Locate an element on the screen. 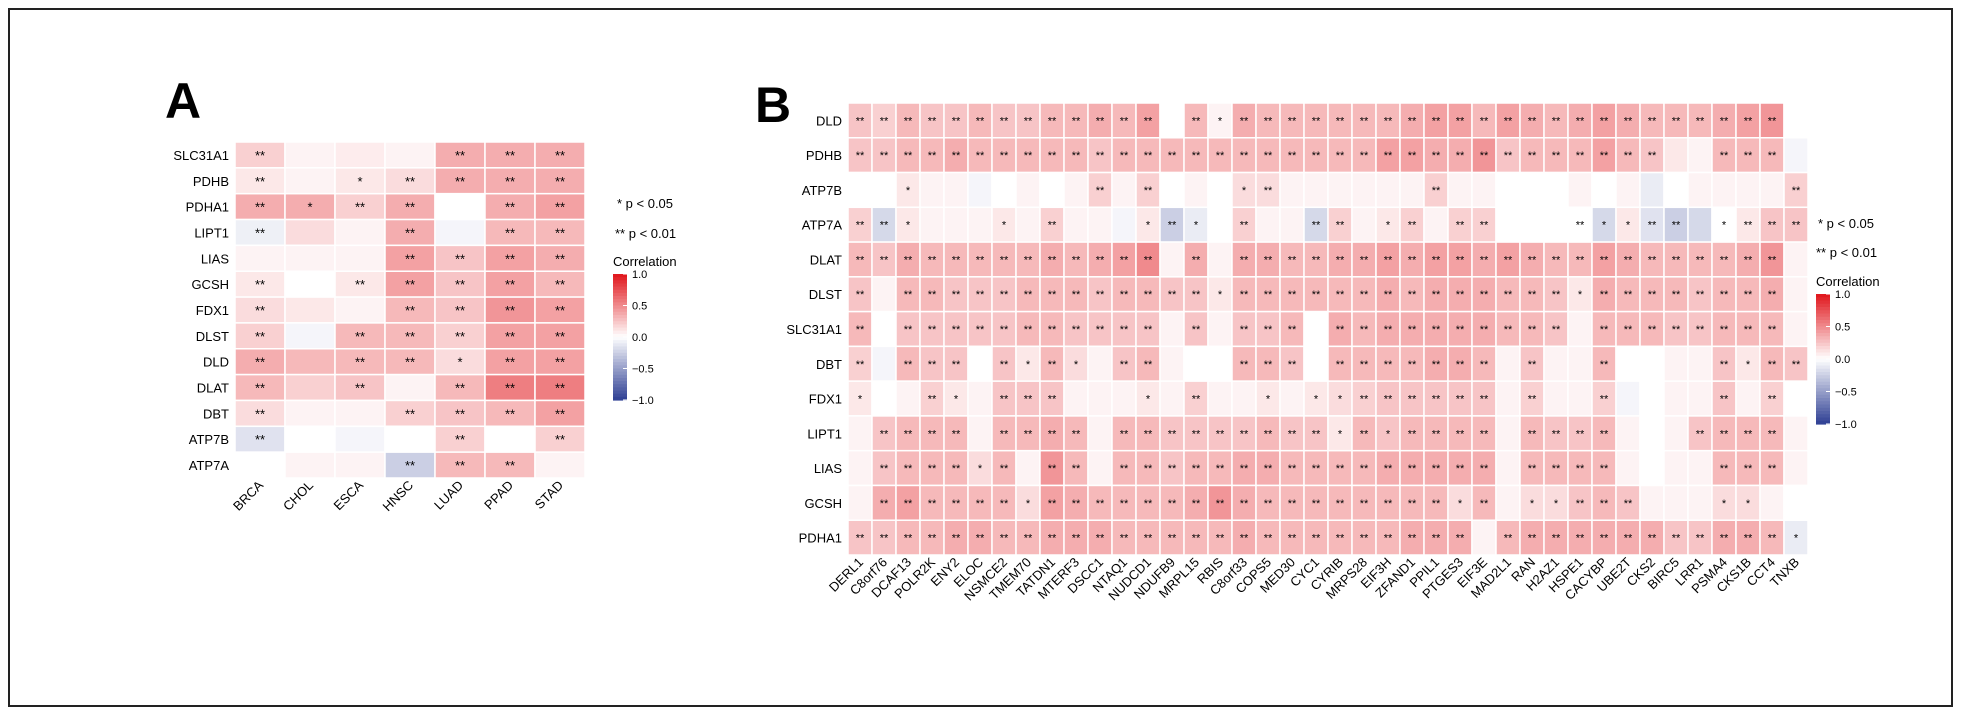 This screenshot has width=1965, height=717. panel-a-row-label-atp7b: ATP7B is located at coordinates (209, 439).